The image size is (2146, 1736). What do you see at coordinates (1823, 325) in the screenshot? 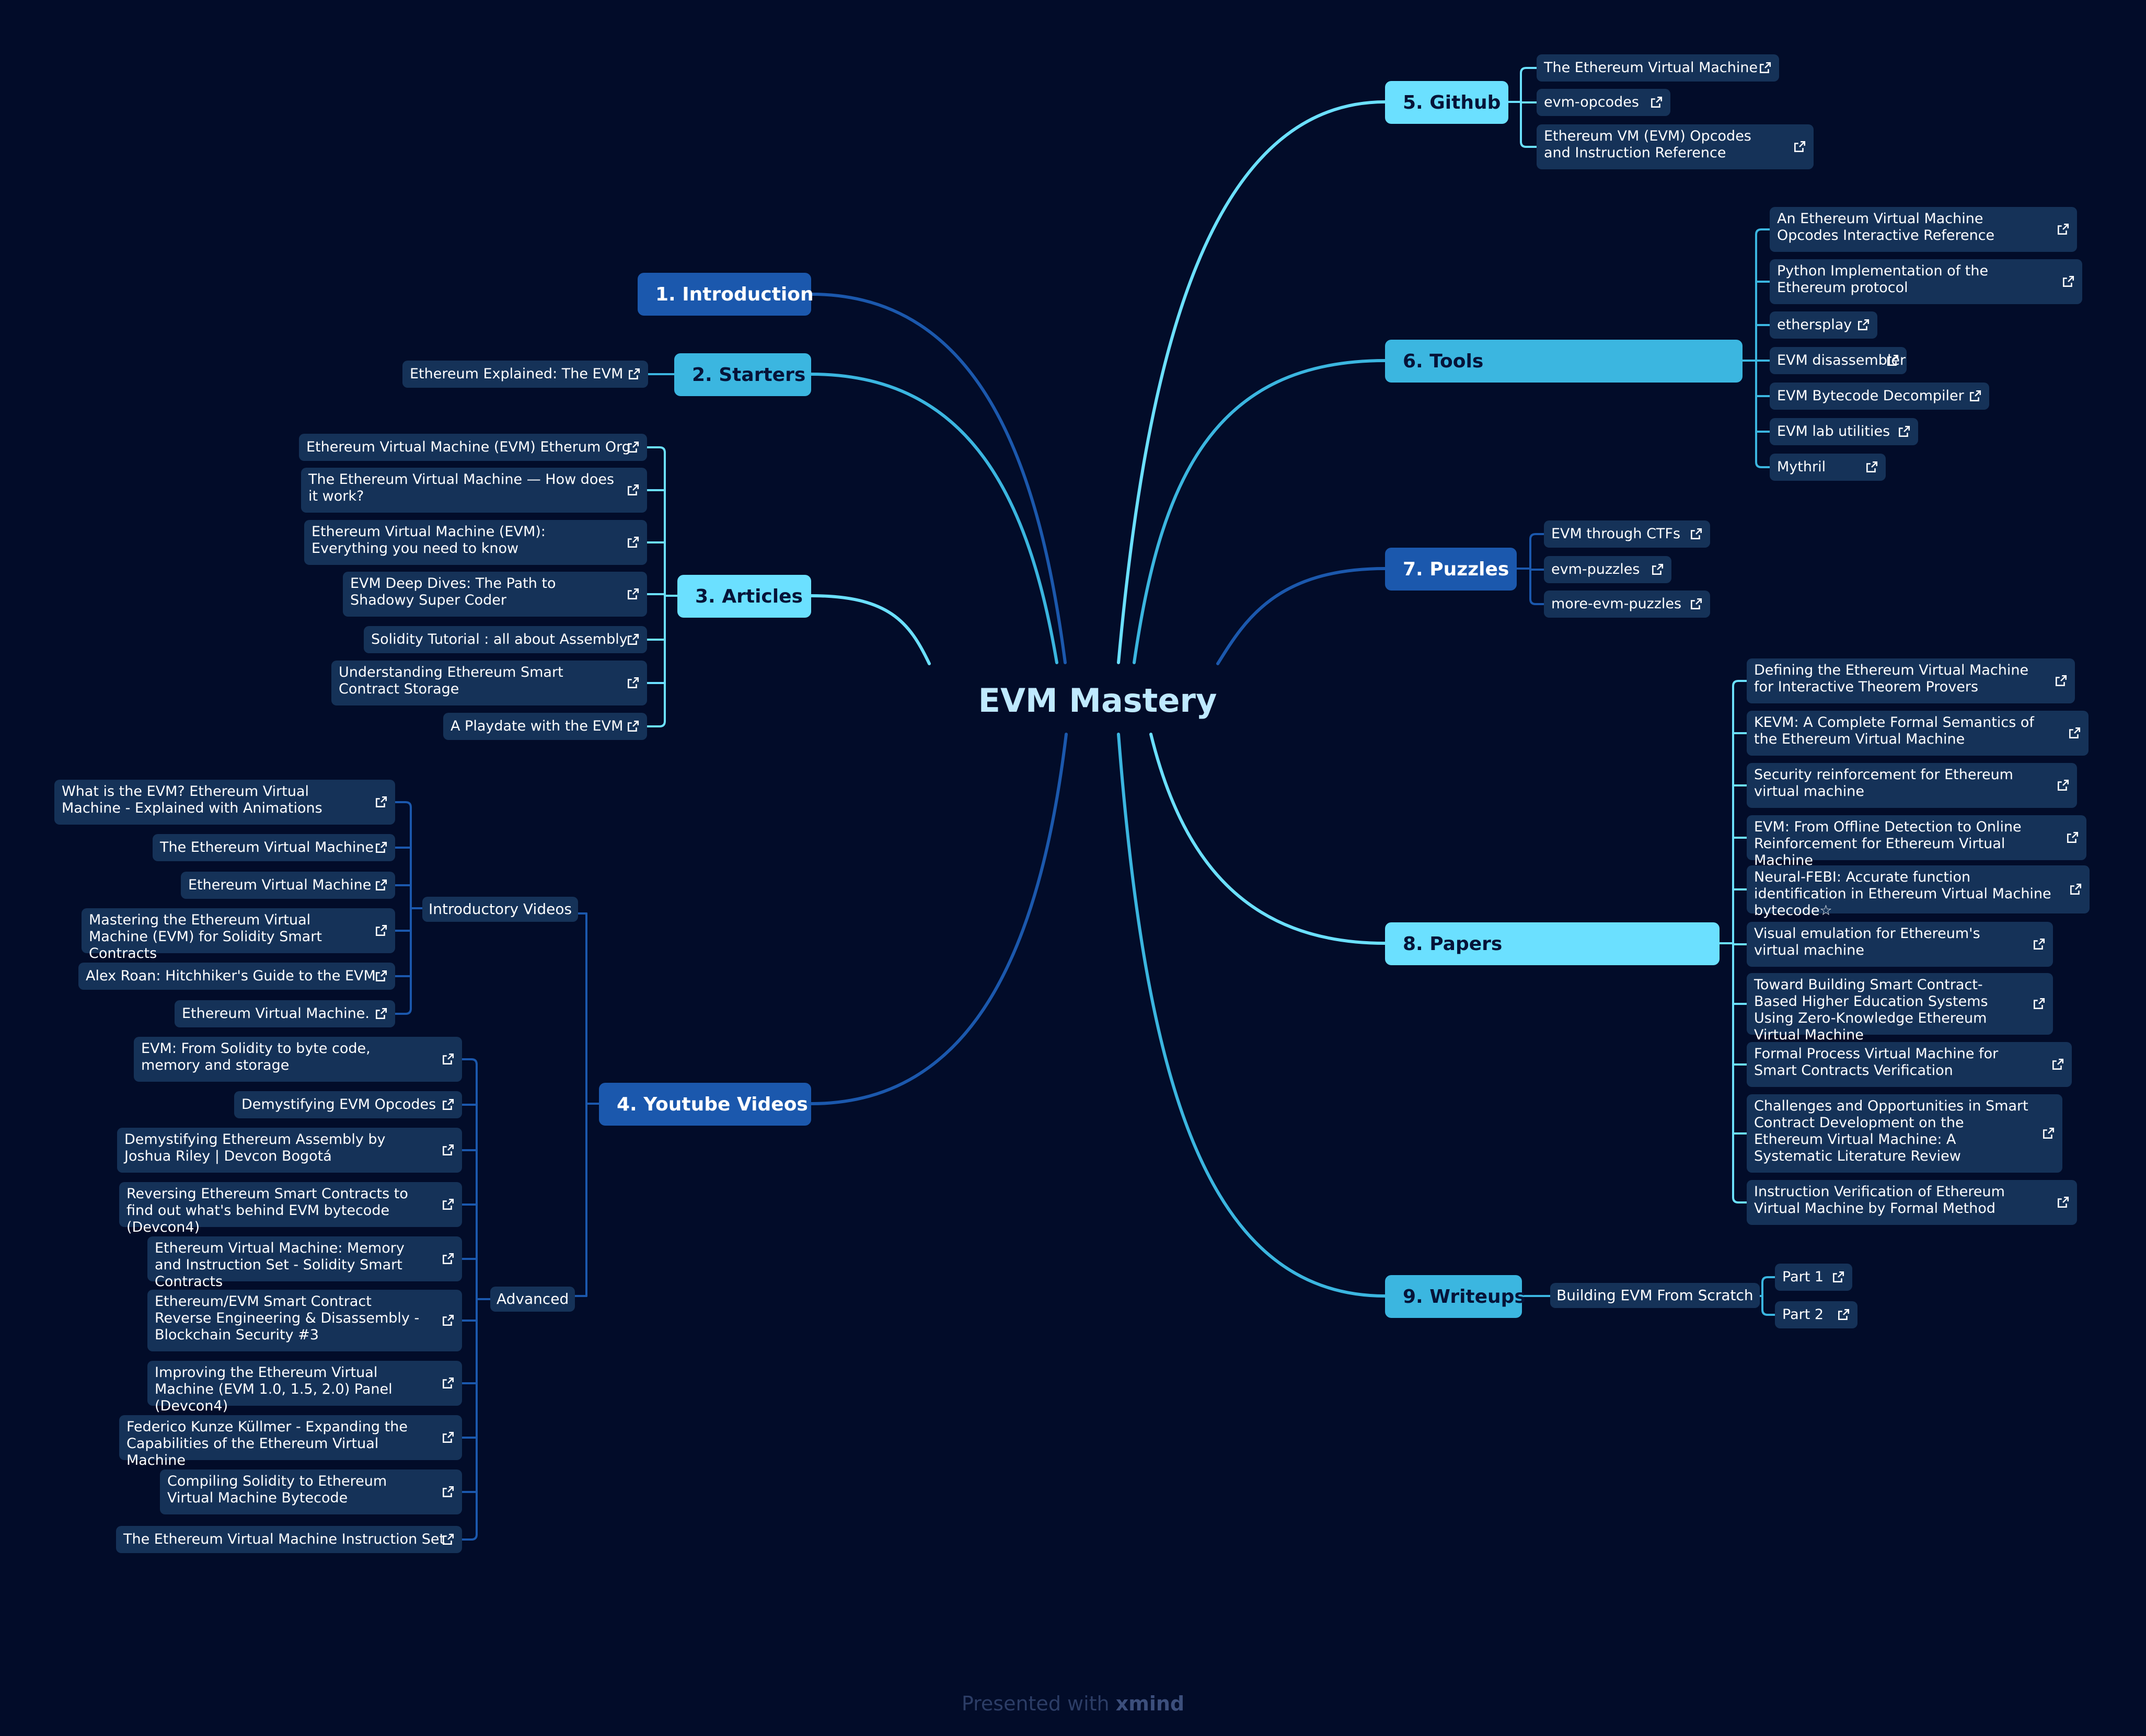
I see `link-item: ethersplay` at bounding box center [1823, 325].